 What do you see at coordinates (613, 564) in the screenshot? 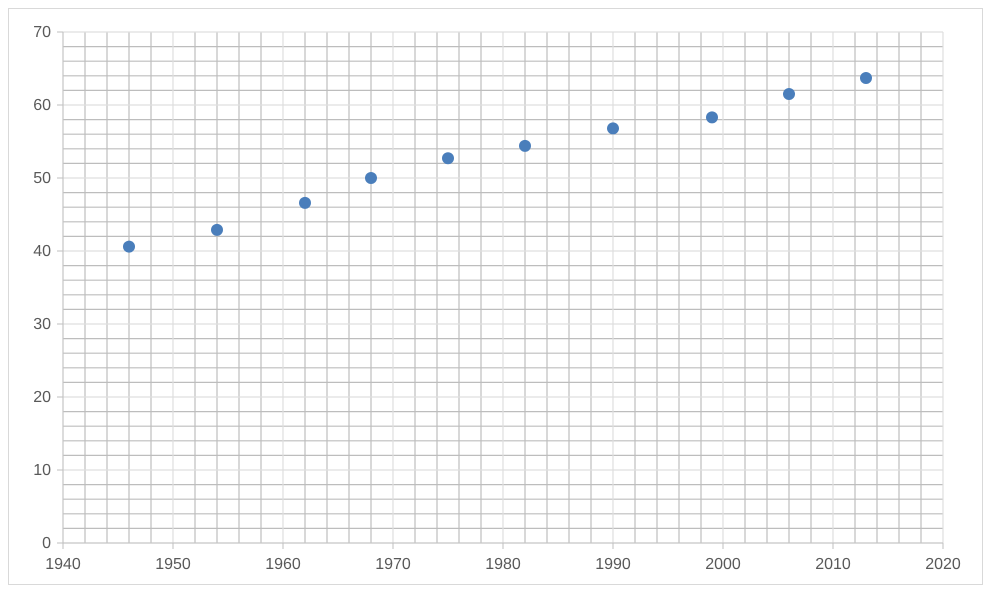
I see `x-tick-label: 1990` at bounding box center [613, 564].